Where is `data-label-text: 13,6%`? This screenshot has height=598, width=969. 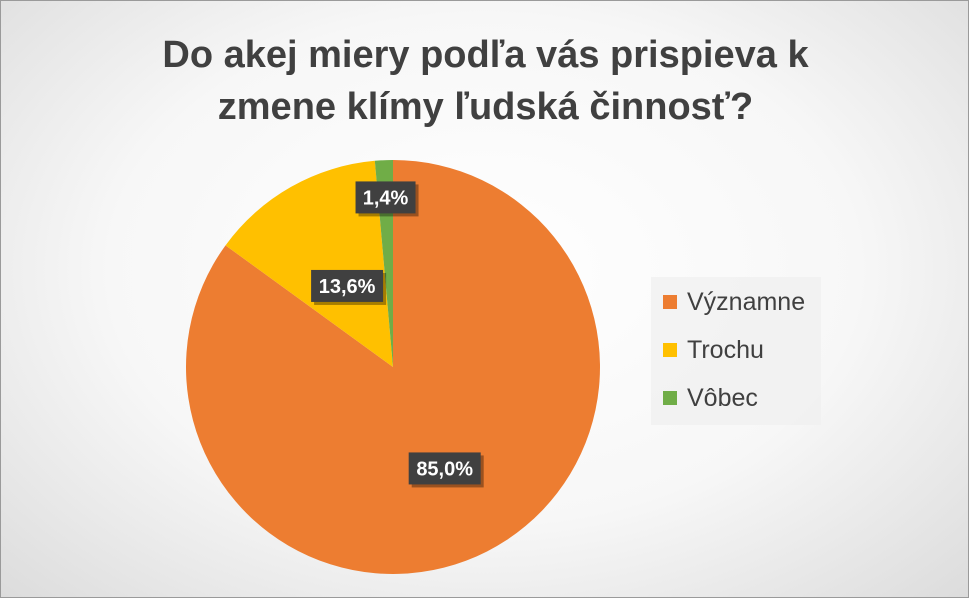 data-label-text: 13,6% is located at coordinates (347, 287).